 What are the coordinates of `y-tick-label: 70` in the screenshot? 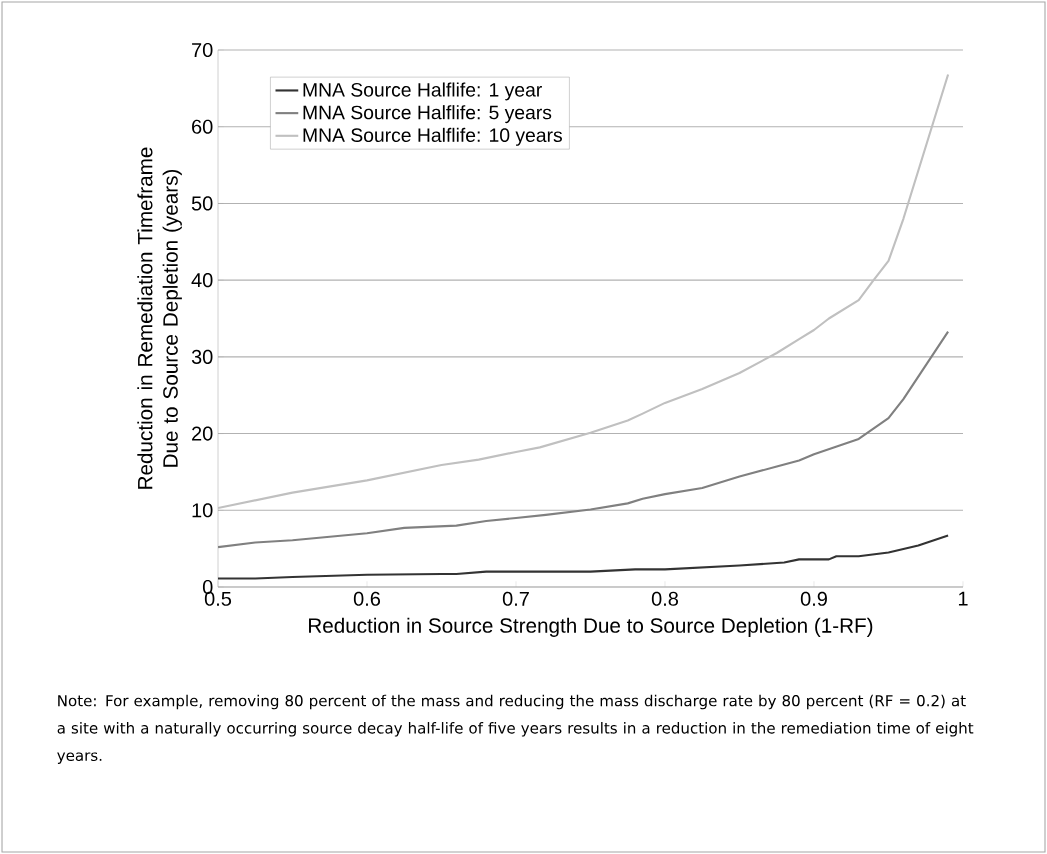 It's located at (202, 50).